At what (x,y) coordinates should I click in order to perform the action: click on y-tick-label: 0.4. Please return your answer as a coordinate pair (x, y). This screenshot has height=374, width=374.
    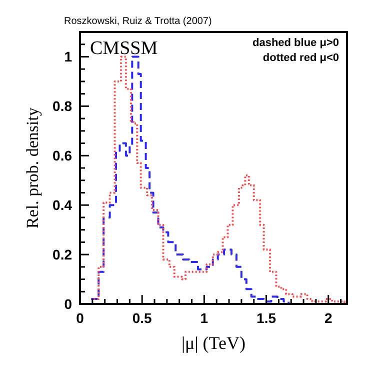
    Looking at the image, I should click on (62, 204).